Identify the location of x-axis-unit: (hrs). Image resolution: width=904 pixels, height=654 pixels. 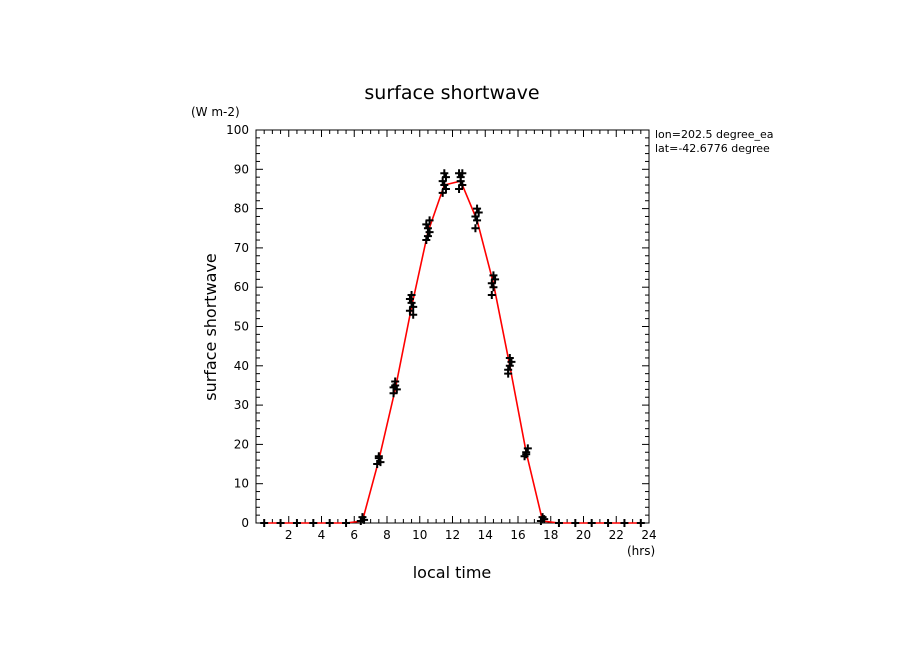
(641, 551).